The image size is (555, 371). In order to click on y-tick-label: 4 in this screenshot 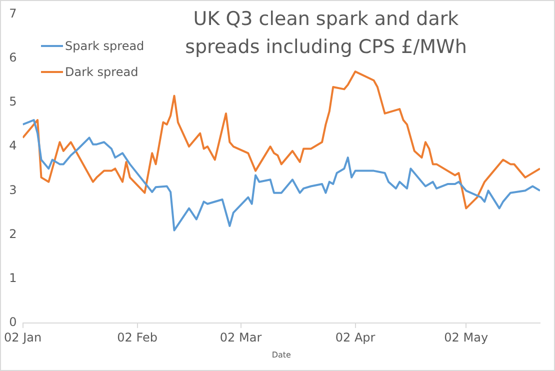, I will do `click(13, 145)`.